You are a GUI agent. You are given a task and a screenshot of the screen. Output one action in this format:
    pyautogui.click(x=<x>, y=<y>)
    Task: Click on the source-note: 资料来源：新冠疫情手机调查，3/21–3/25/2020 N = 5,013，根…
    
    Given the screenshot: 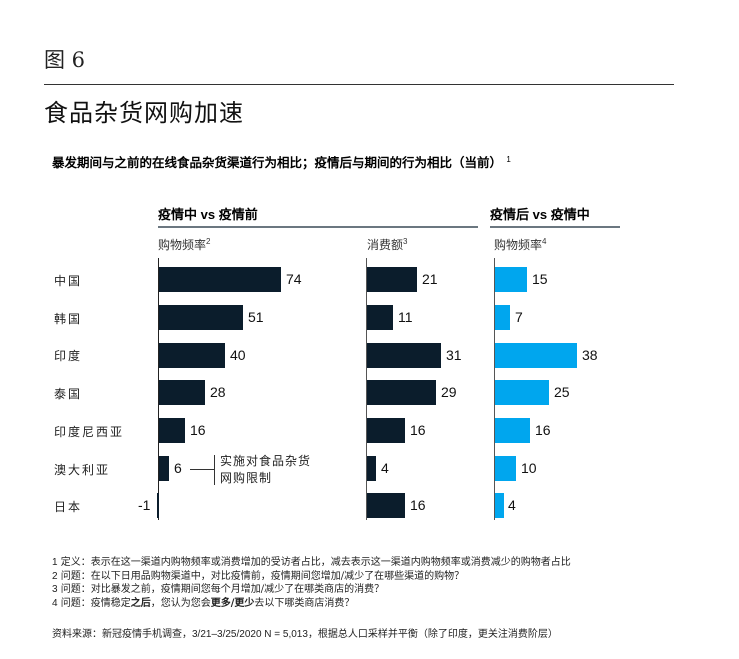 What is the action you would take?
    pyautogui.click(x=305, y=634)
    